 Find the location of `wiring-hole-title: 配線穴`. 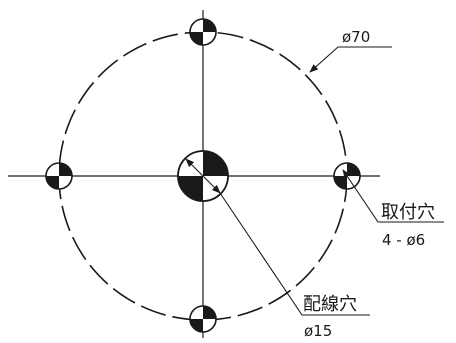

wiring-hole-title: 配線穴 is located at coordinates (330, 304).